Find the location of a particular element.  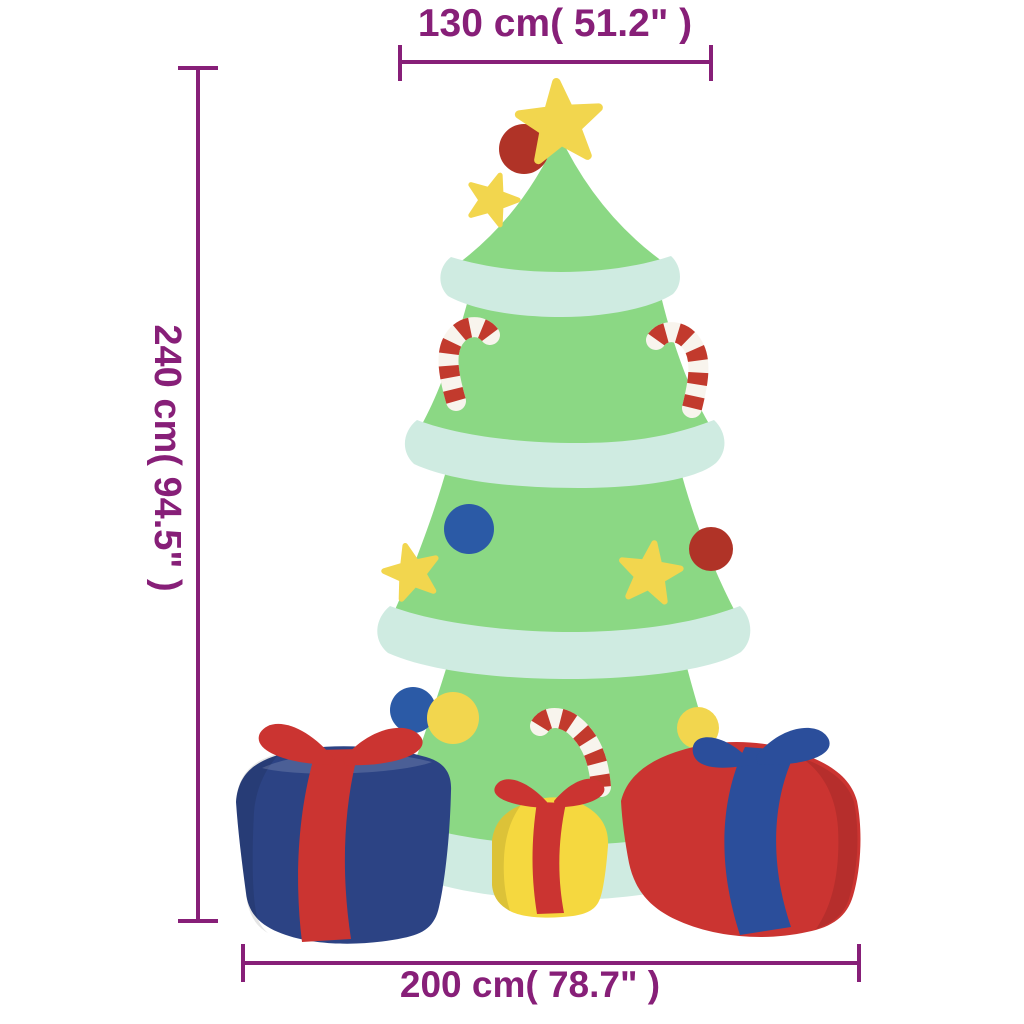

gift-box-center is located at coordinates (550, 848).